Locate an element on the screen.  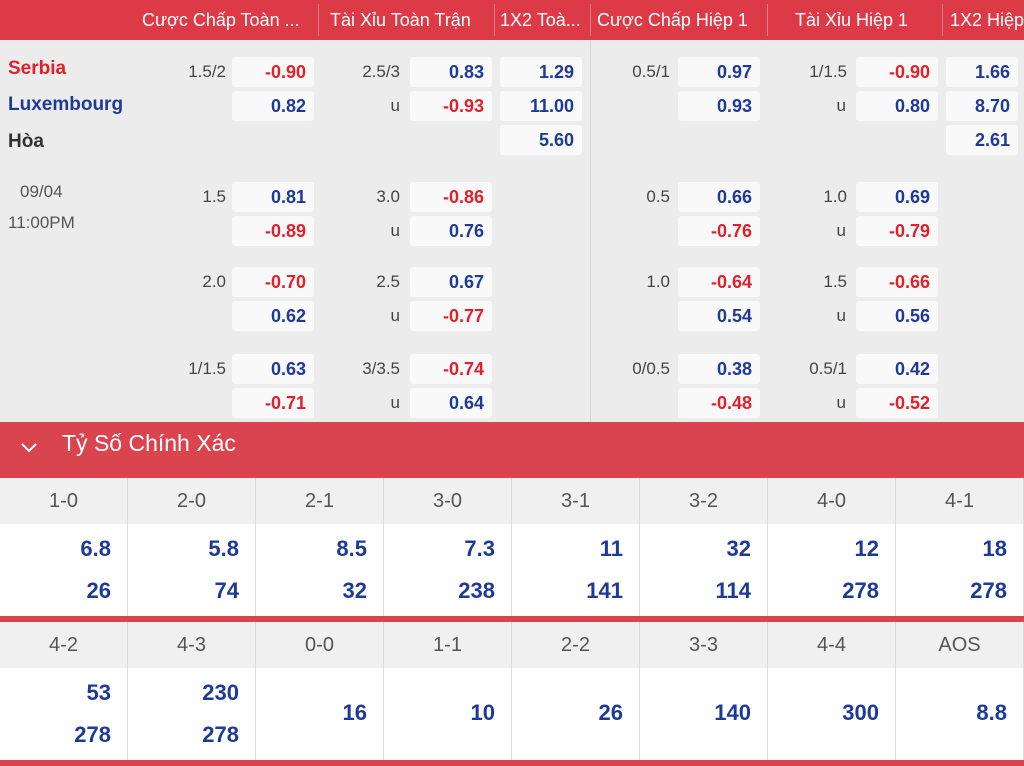
score-odds-top: 53 is located at coordinates (98, 692).